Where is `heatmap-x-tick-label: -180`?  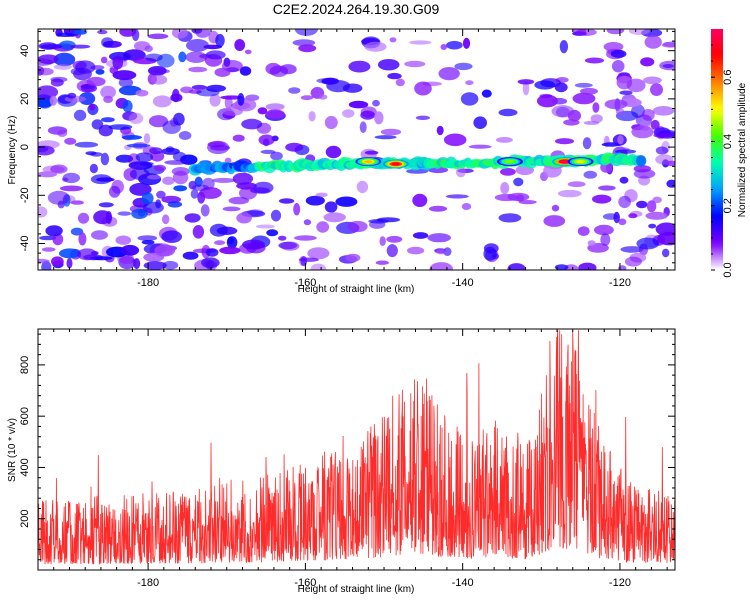 heatmap-x-tick-label: -180 is located at coordinates (148, 283).